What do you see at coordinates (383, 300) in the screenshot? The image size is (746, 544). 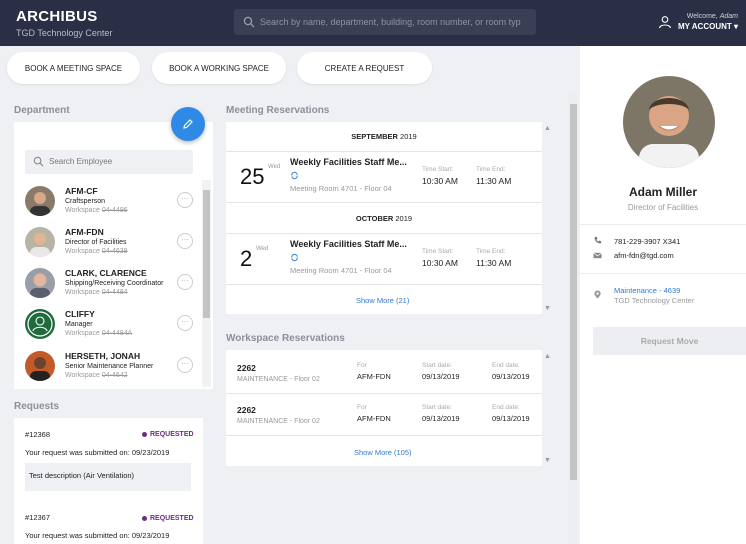 I see `meetings-show-more-link: Show More (21)` at bounding box center [383, 300].